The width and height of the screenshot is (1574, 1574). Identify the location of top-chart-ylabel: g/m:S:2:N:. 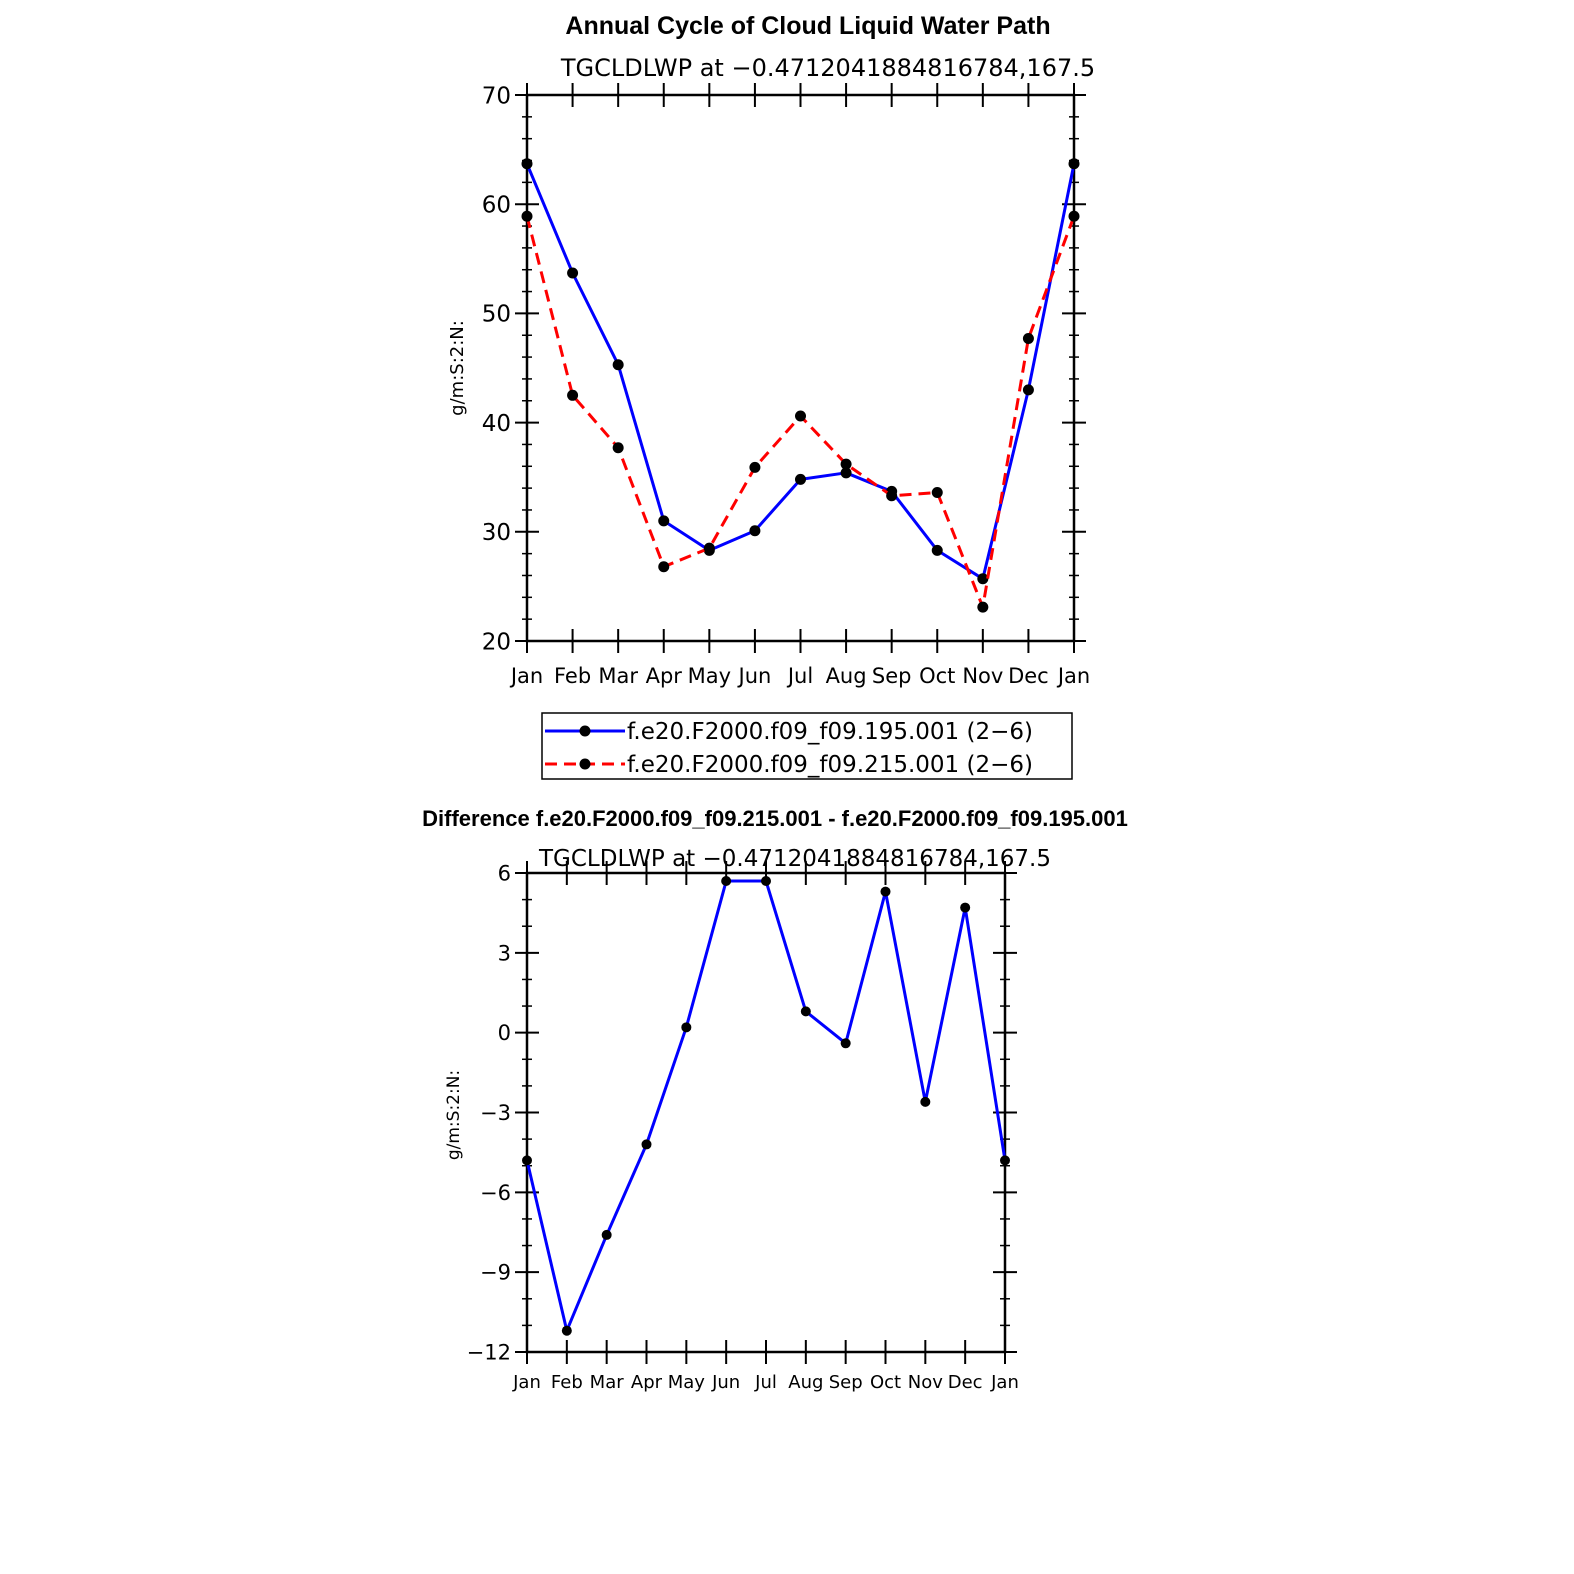
(457, 368).